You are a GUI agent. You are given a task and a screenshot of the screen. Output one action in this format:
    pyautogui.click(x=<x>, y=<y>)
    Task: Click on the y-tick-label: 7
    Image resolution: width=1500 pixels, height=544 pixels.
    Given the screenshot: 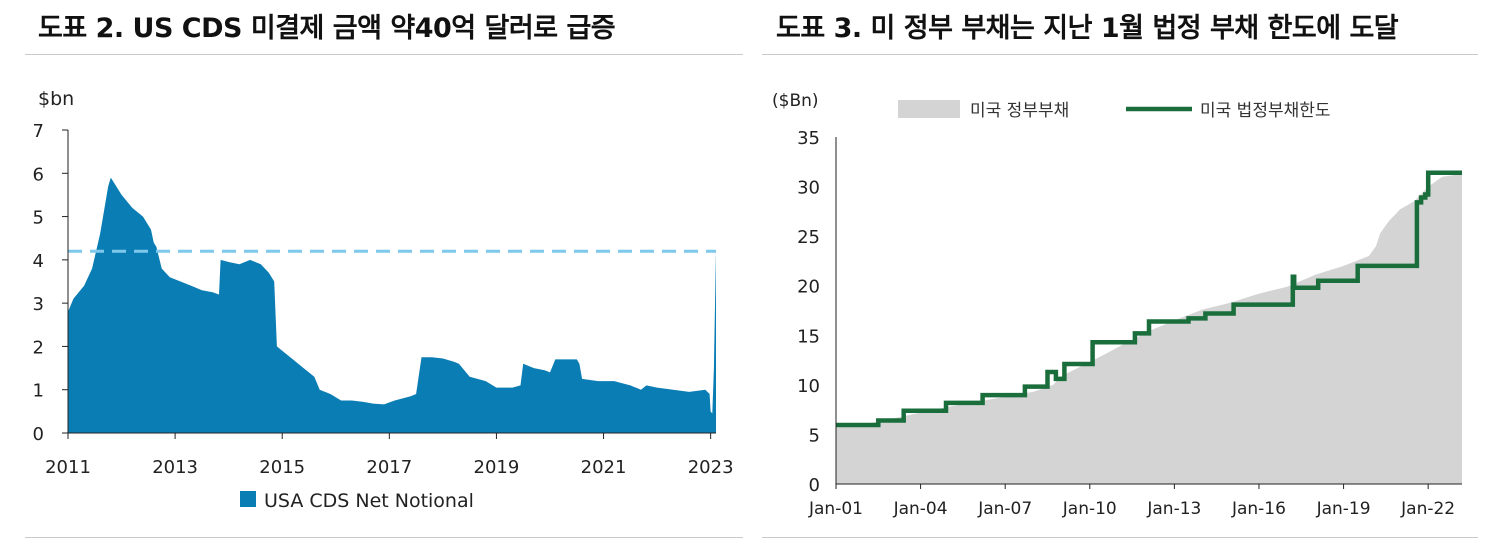 What is the action you would take?
    pyautogui.click(x=38, y=131)
    